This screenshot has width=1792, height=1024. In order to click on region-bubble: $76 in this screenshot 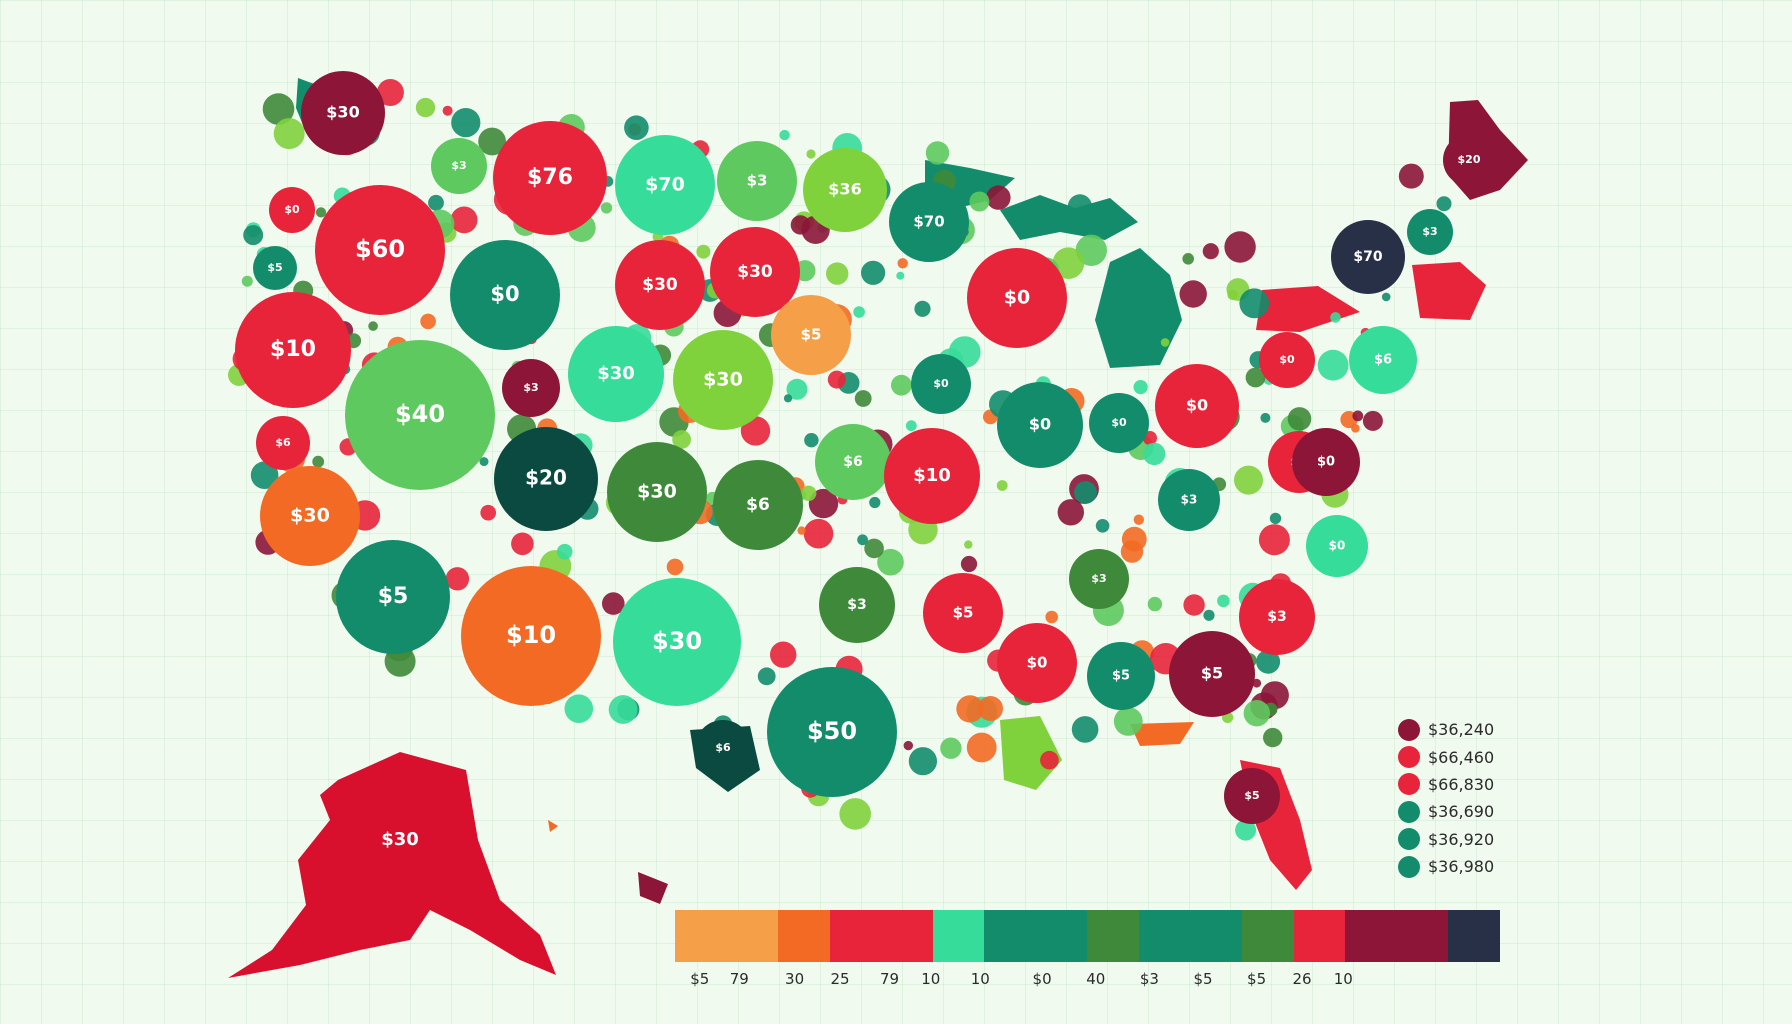, I will do `click(550, 178)`.